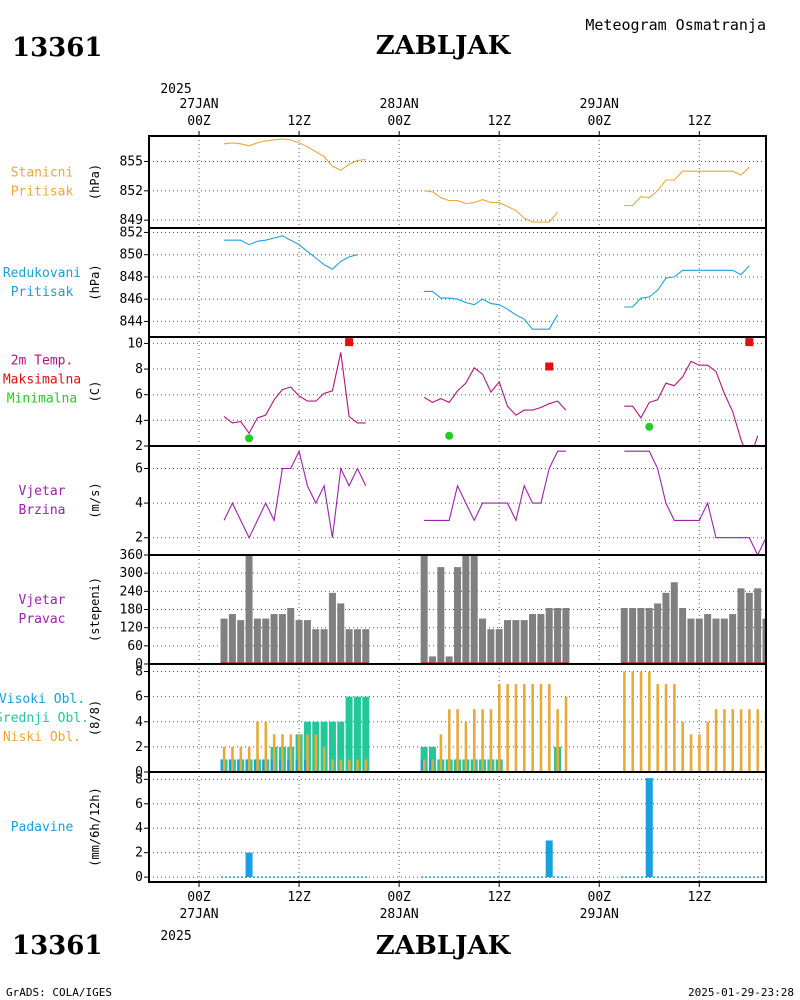 This screenshot has width=800, height=1000. Describe the element at coordinates (139, 877) in the screenshot. I see `y-tick-label: 0` at that location.